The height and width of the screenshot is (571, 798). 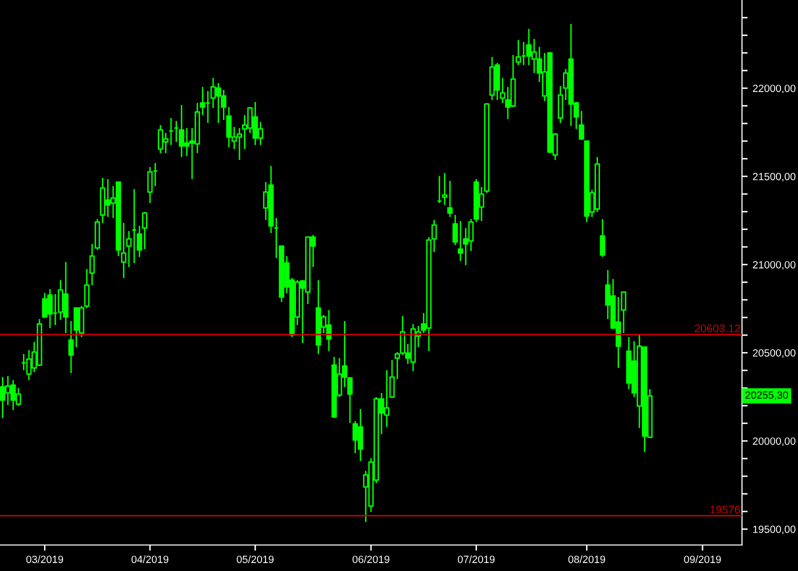 I want to click on x-tick-label: 06/2019, so click(x=371, y=559).